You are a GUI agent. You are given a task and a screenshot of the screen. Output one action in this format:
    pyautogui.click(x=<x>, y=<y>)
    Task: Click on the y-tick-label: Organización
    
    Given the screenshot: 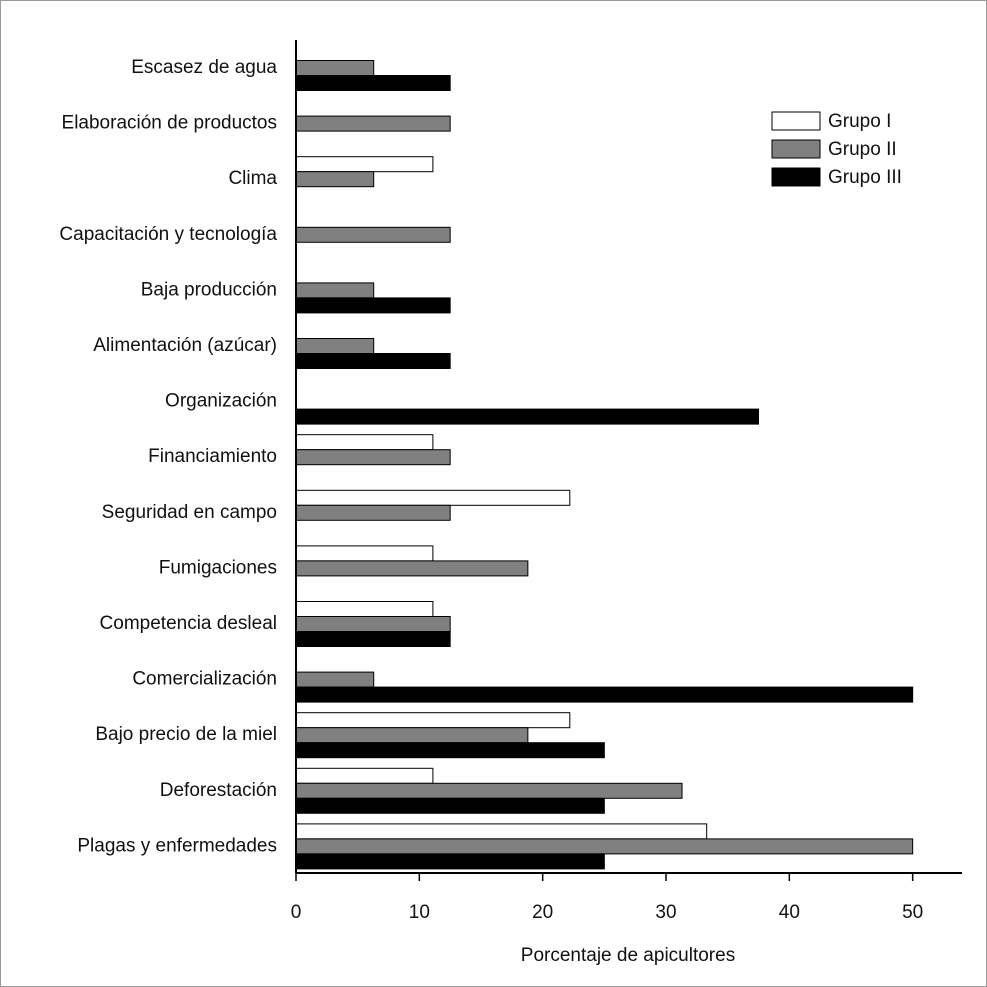 What is the action you would take?
    pyautogui.click(x=221, y=401)
    